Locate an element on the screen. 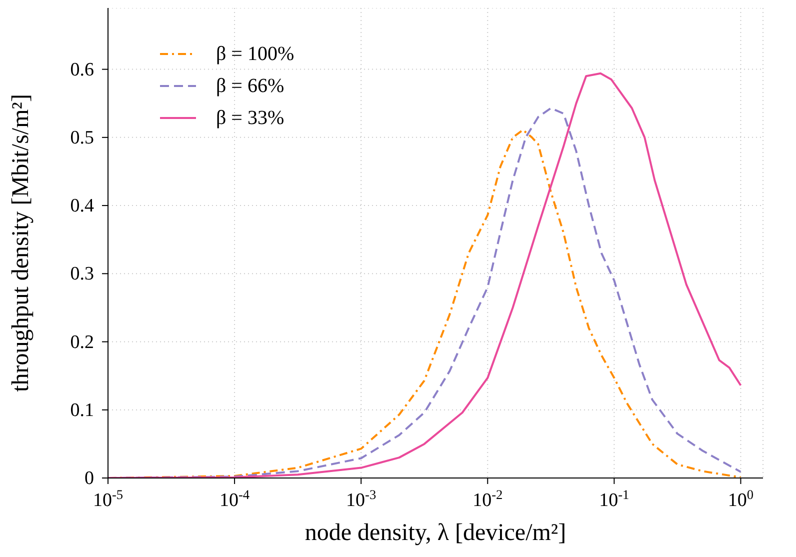 This screenshot has height=557, width=796. y-tick-label: 0.1 is located at coordinates (82, 410).